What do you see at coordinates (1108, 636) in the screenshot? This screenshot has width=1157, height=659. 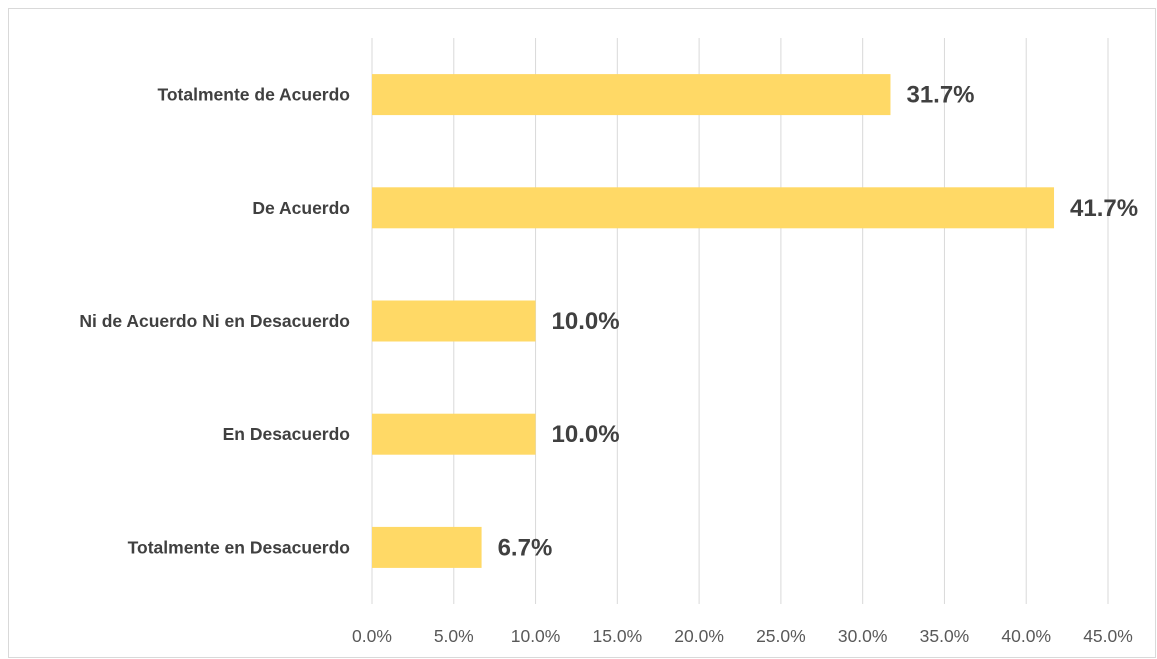 I see `x-tick-label: 45.0%` at bounding box center [1108, 636].